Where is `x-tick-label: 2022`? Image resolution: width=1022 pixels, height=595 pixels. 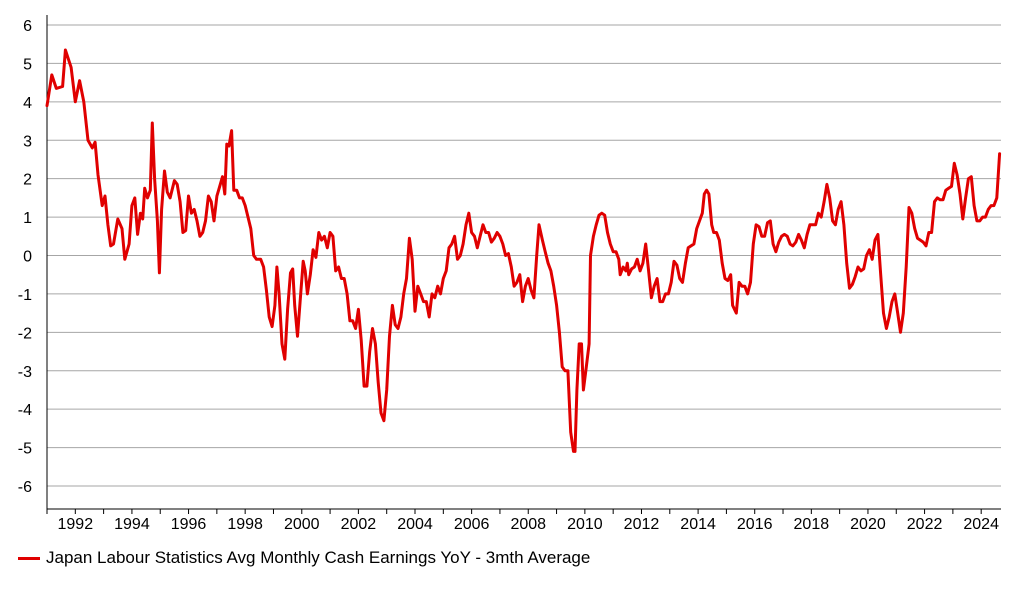
x-tick-label: 2022 is located at coordinates (925, 524).